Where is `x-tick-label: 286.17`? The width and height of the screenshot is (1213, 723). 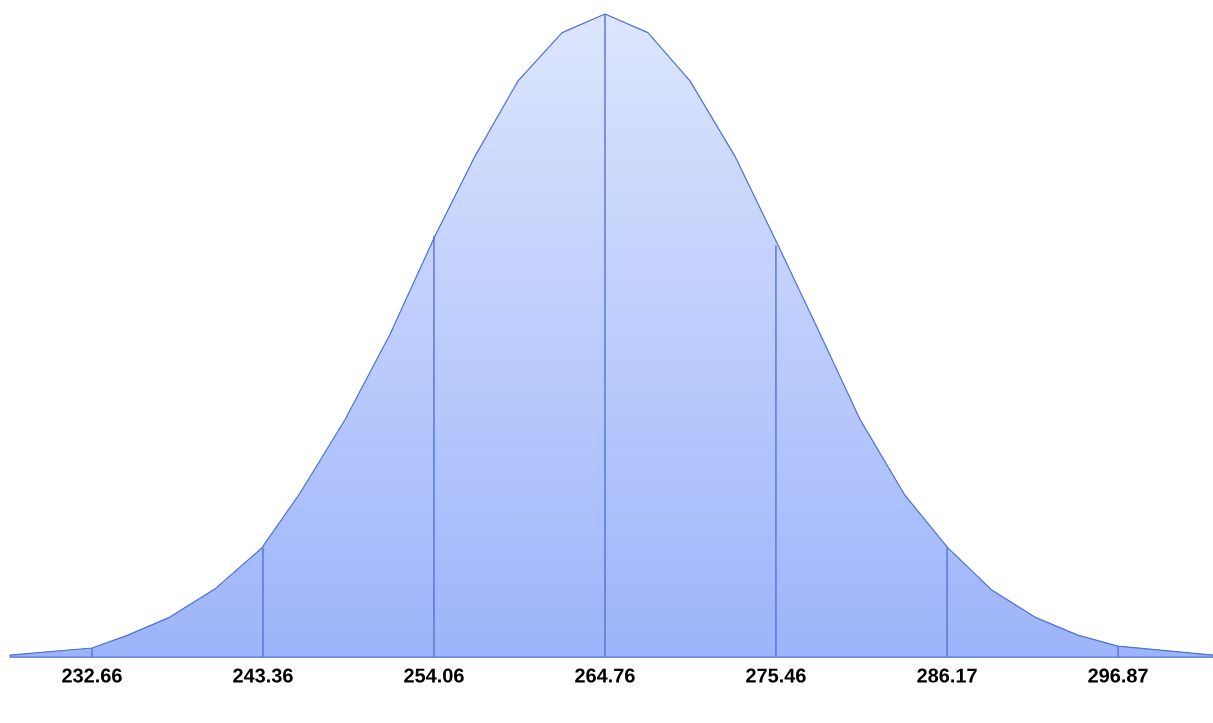
x-tick-label: 286.17 is located at coordinates (947, 675).